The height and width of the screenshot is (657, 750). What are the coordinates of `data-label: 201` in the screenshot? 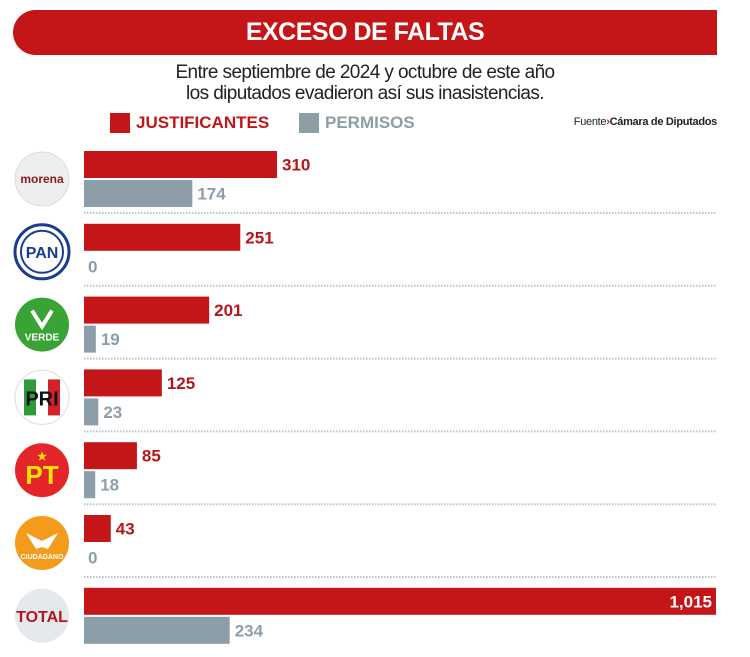 It's located at (228, 310).